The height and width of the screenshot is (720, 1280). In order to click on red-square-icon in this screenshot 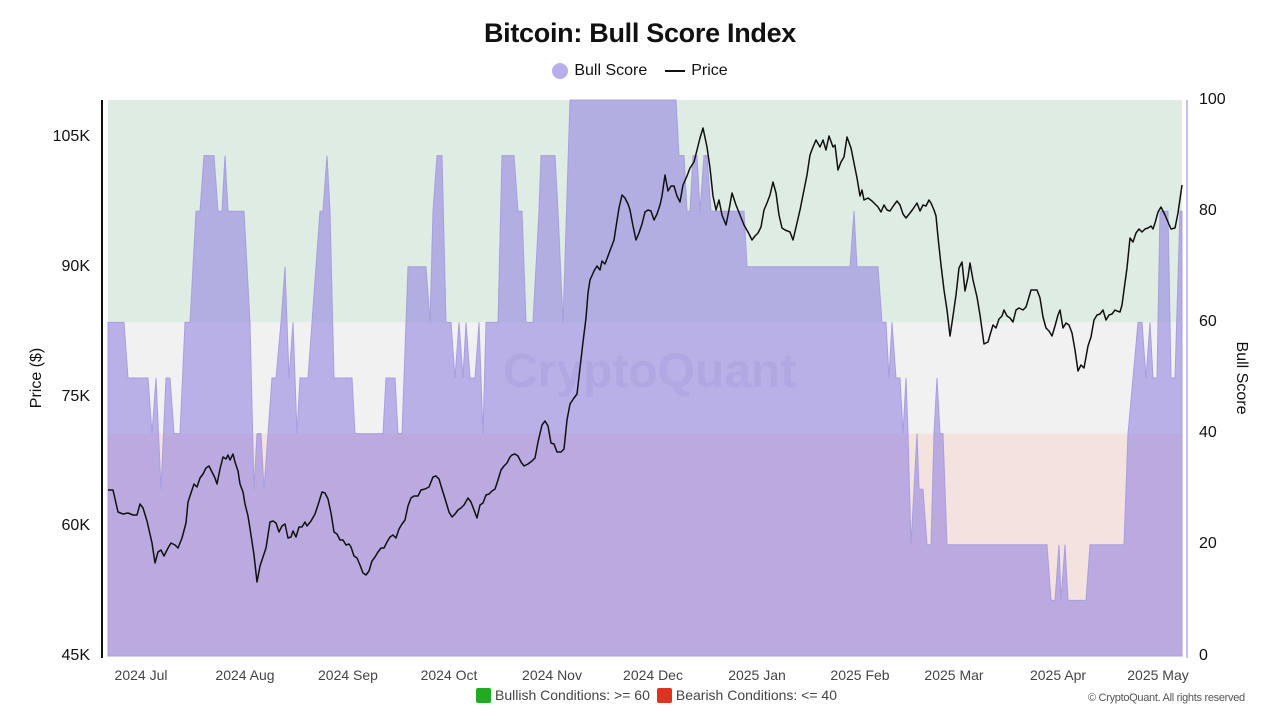, I will do `click(664, 695)`.